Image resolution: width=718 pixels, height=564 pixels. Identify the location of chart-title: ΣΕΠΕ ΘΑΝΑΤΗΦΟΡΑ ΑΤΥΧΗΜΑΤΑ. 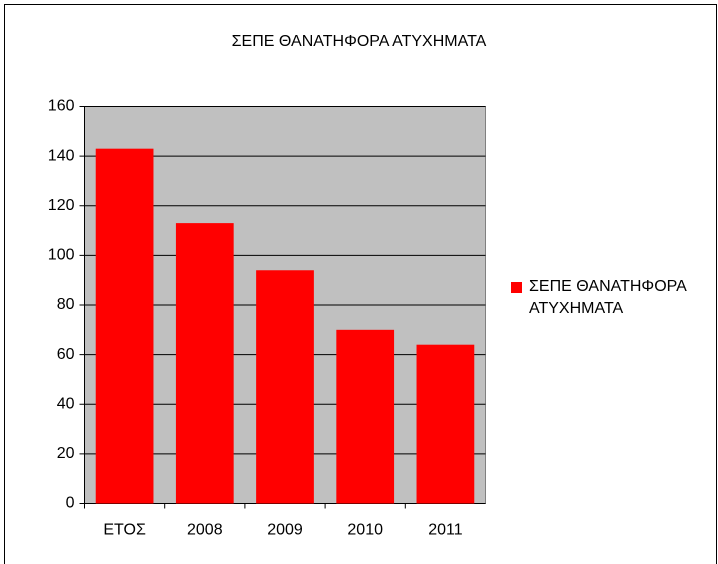
(359, 41).